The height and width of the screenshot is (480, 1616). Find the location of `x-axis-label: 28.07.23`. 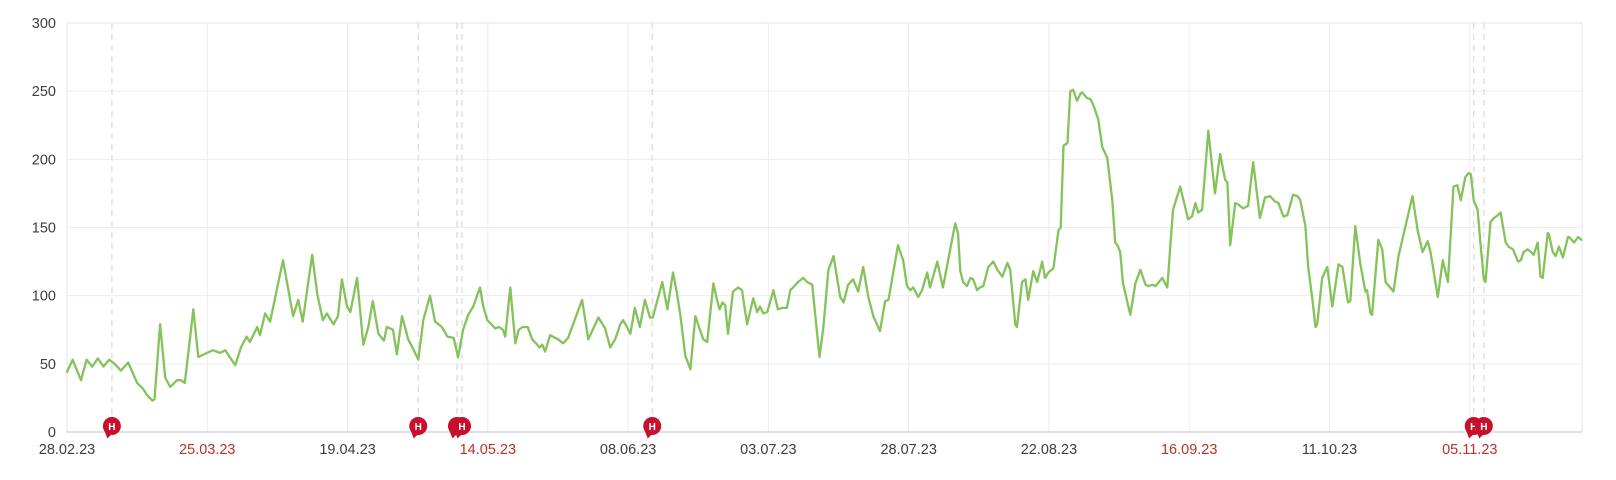

x-axis-label: 28.07.23 is located at coordinates (908, 450).